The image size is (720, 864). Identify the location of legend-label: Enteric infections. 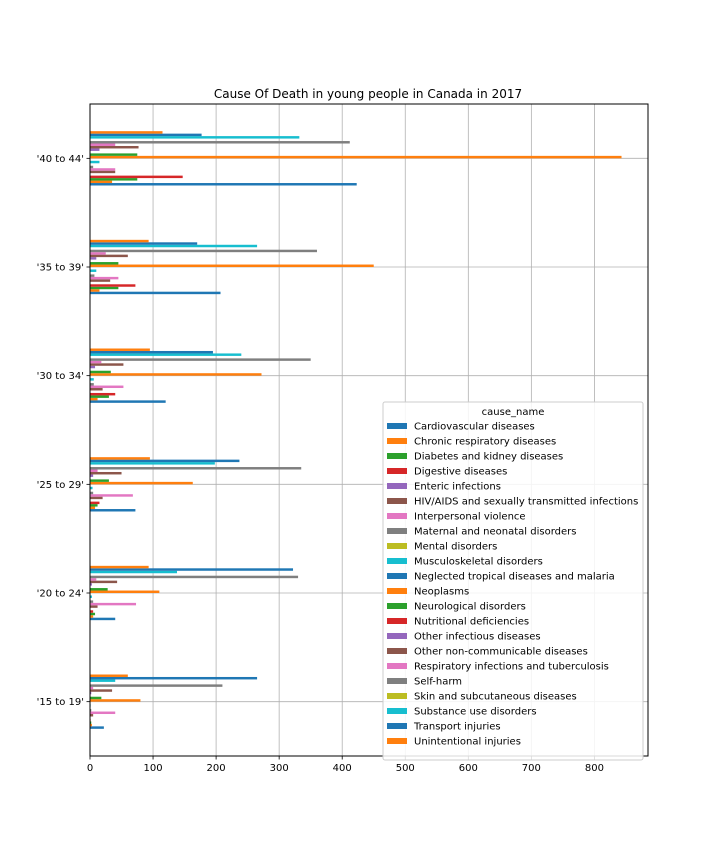
(457, 487).